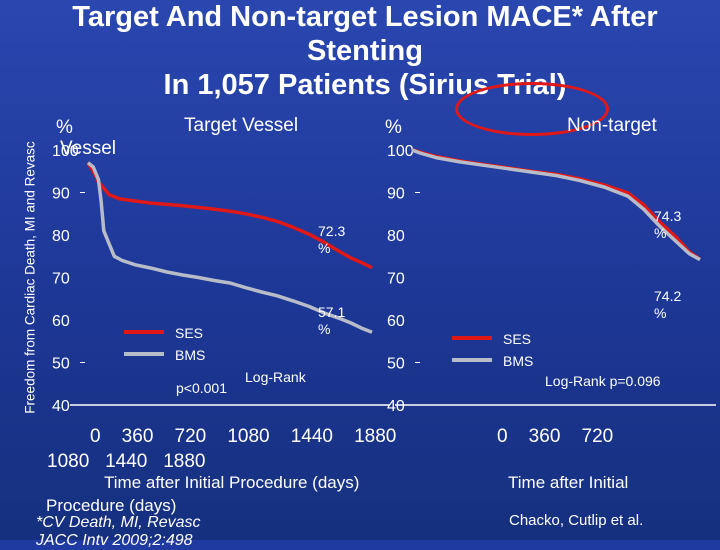 The width and height of the screenshot is (720, 550). I want to click on title-line-2: Stenting, so click(365, 51).